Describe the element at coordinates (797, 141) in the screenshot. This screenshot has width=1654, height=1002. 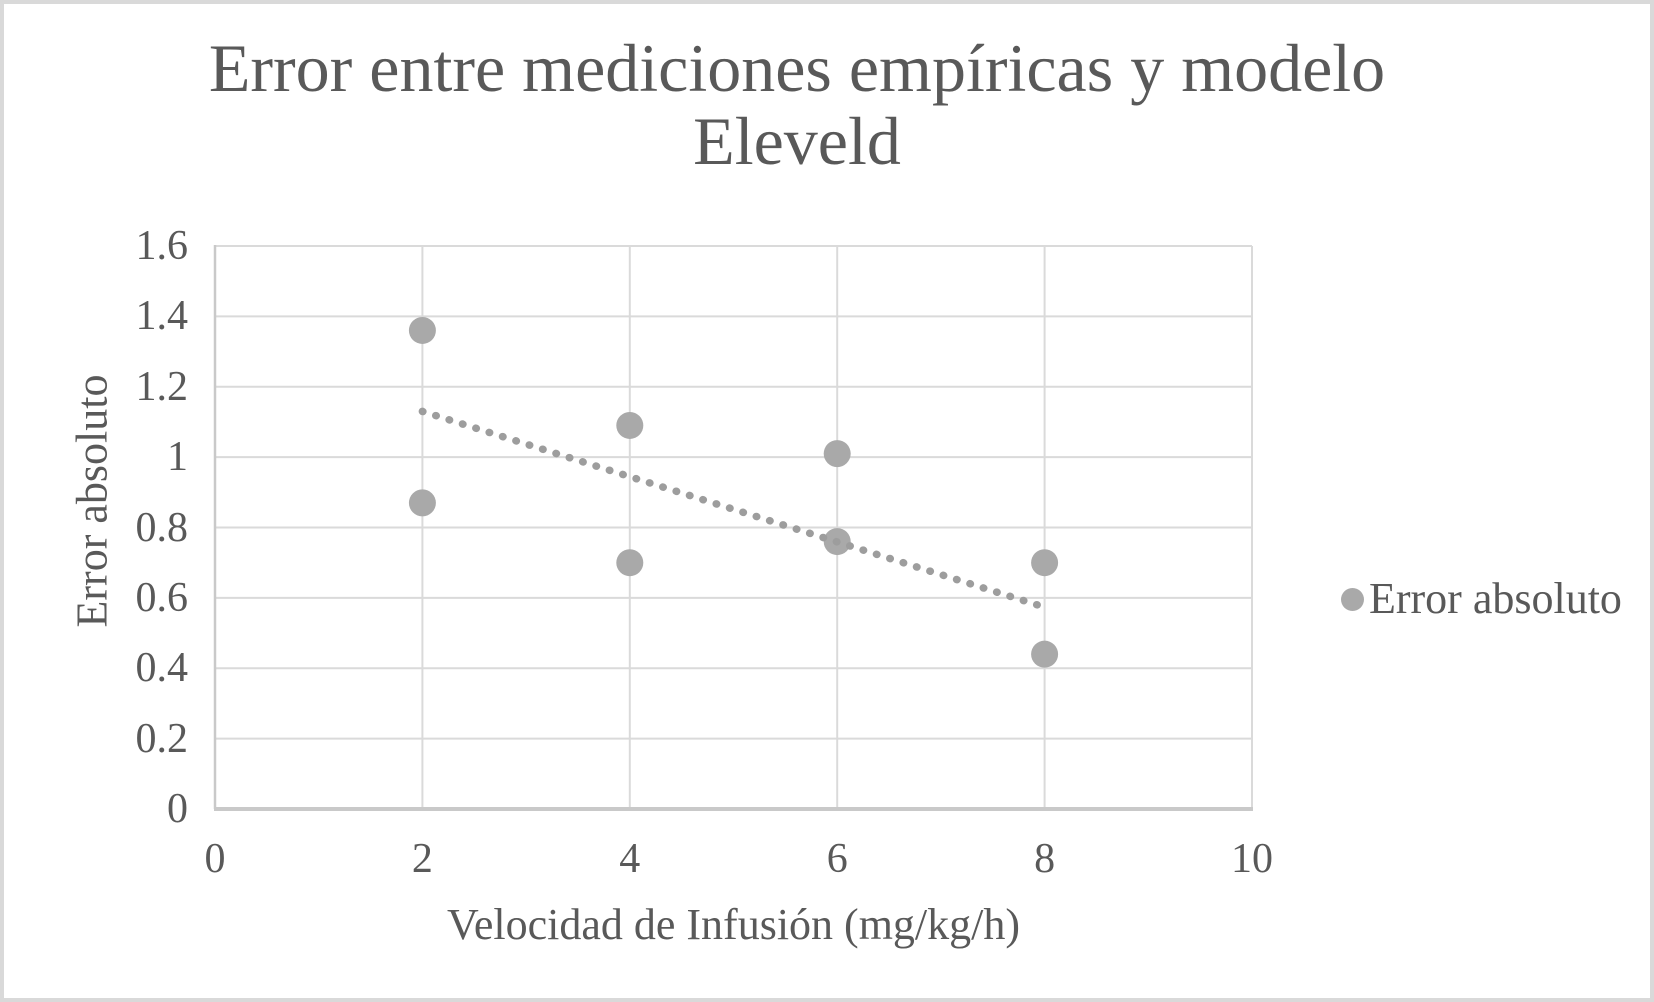
I see `chart-title-line-2: Eleveld` at that location.